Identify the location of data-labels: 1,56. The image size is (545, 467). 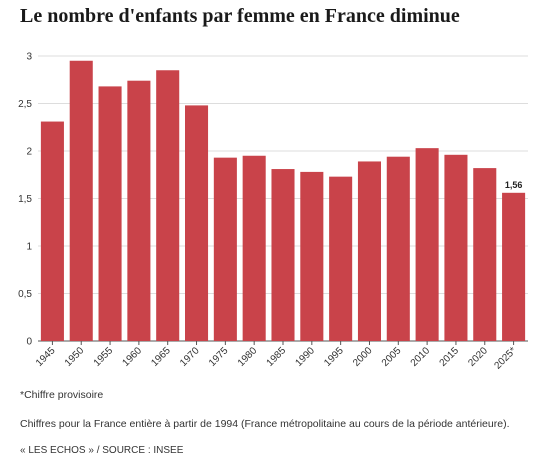
(514, 185).